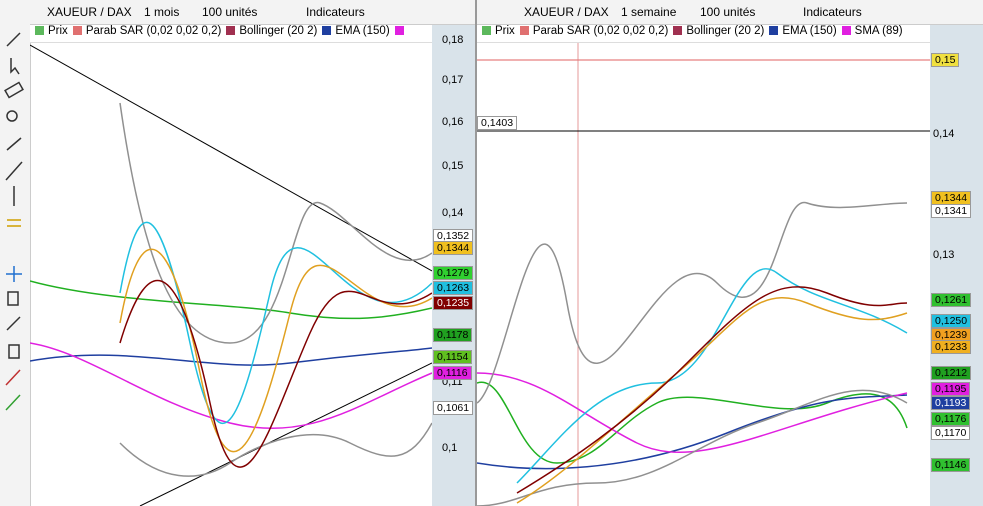 The height and width of the screenshot is (506, 983). Describe the element at coordinates (13, 298) in the screenshot. I see `copy-tool` at that location.